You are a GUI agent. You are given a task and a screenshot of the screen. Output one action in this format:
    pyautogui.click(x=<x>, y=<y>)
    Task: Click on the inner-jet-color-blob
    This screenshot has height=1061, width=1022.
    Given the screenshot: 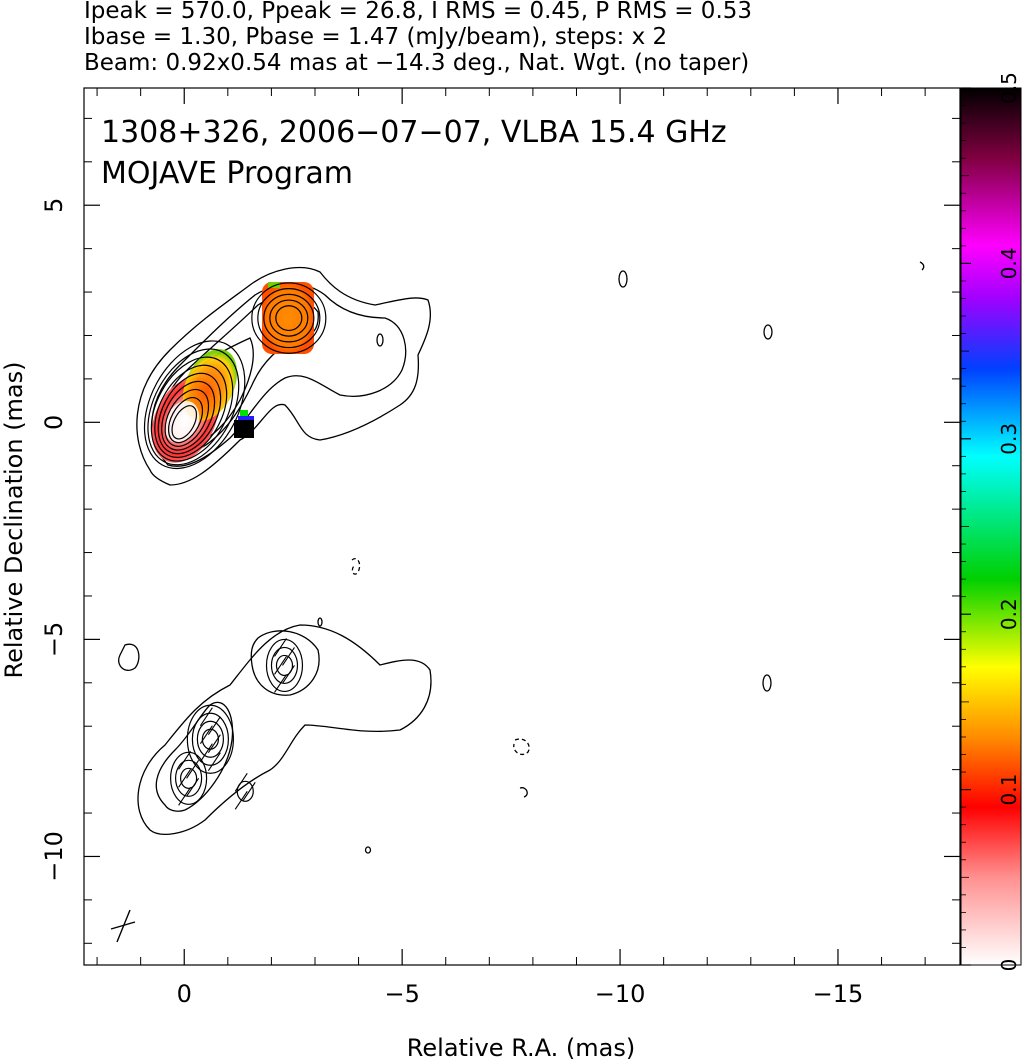 What is the action you would take?
    pyautogui.click(x=210, y=385)
    